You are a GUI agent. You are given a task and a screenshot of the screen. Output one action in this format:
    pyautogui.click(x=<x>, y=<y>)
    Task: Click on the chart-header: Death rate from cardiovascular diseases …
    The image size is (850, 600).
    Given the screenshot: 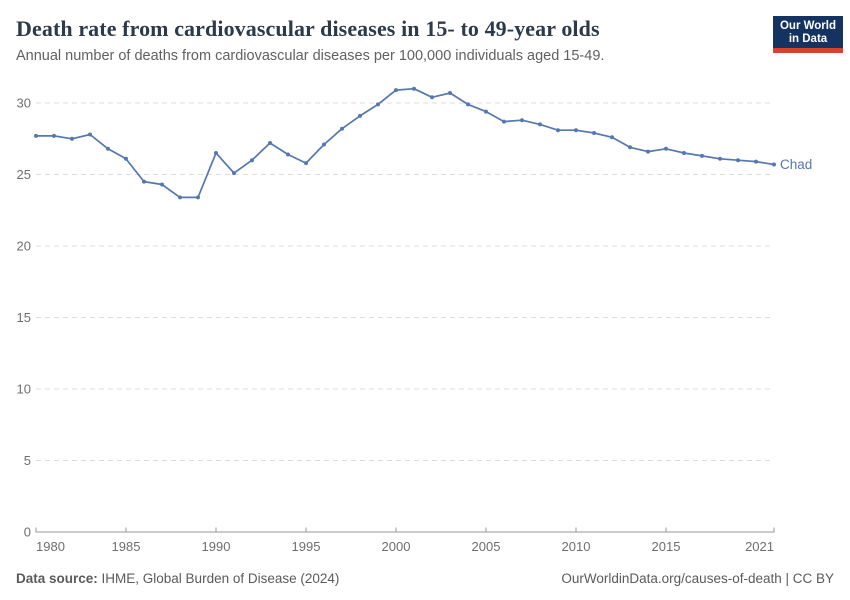 What is the action you would take?
    pyautogui.click(x=386, y=40)
    